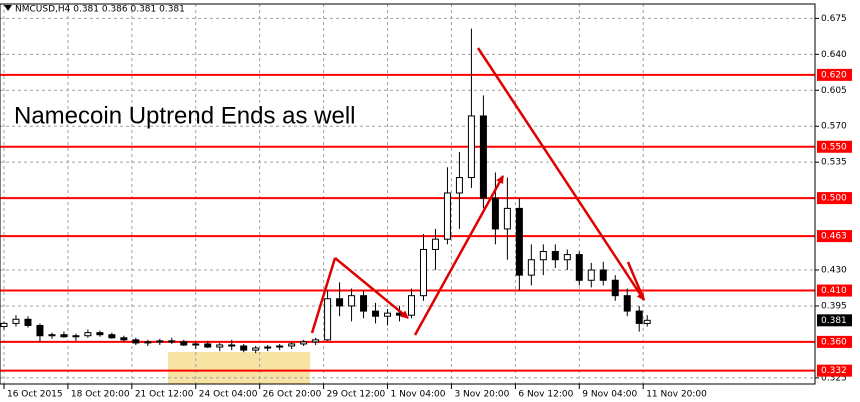  Describe the element at coordinates (834, 55) in the screenshot. I see `y-tick-label: 0.640` at that location.